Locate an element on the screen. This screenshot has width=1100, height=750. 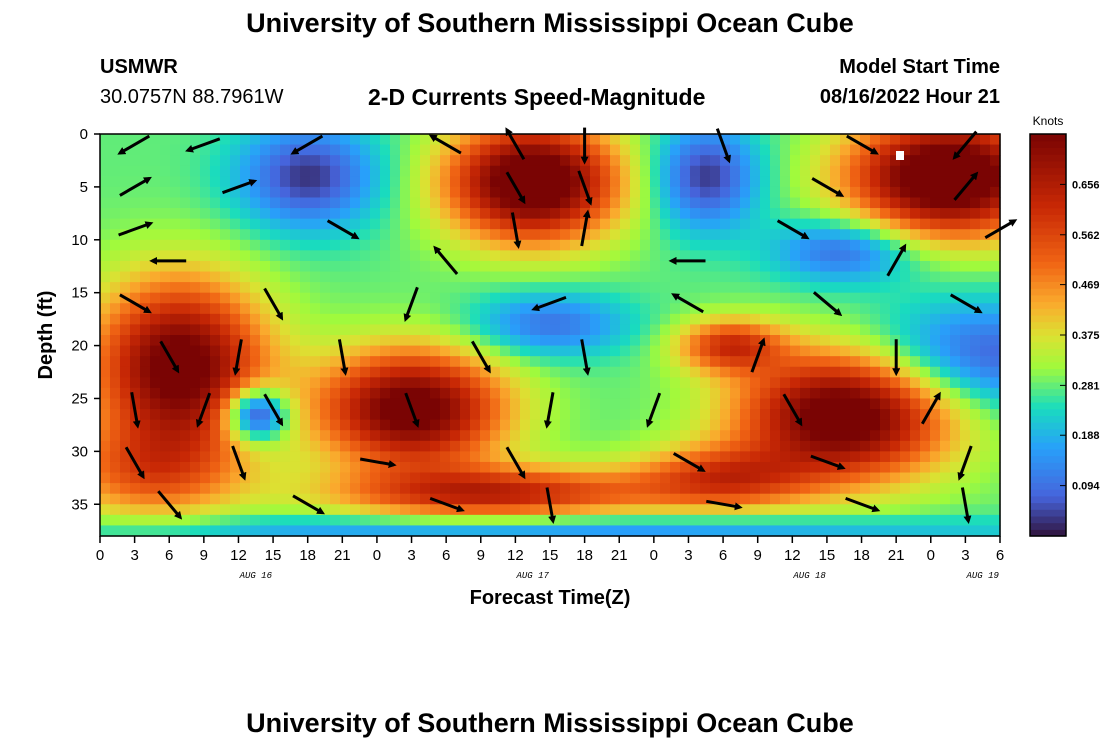
current-vector is located at coordinates (445, 144).